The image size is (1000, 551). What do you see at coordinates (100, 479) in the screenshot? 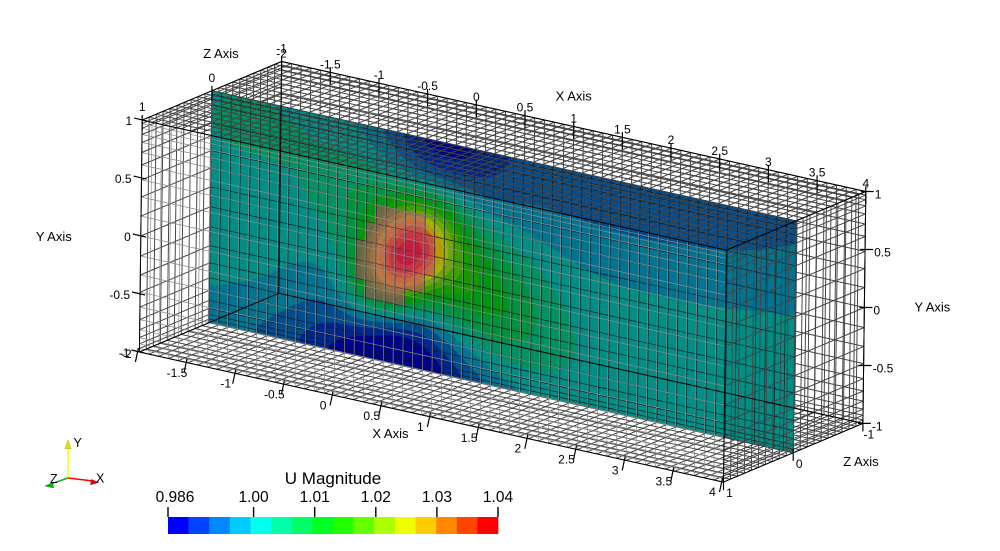
I see `svg-text: X` at bounding box center [100, 479].